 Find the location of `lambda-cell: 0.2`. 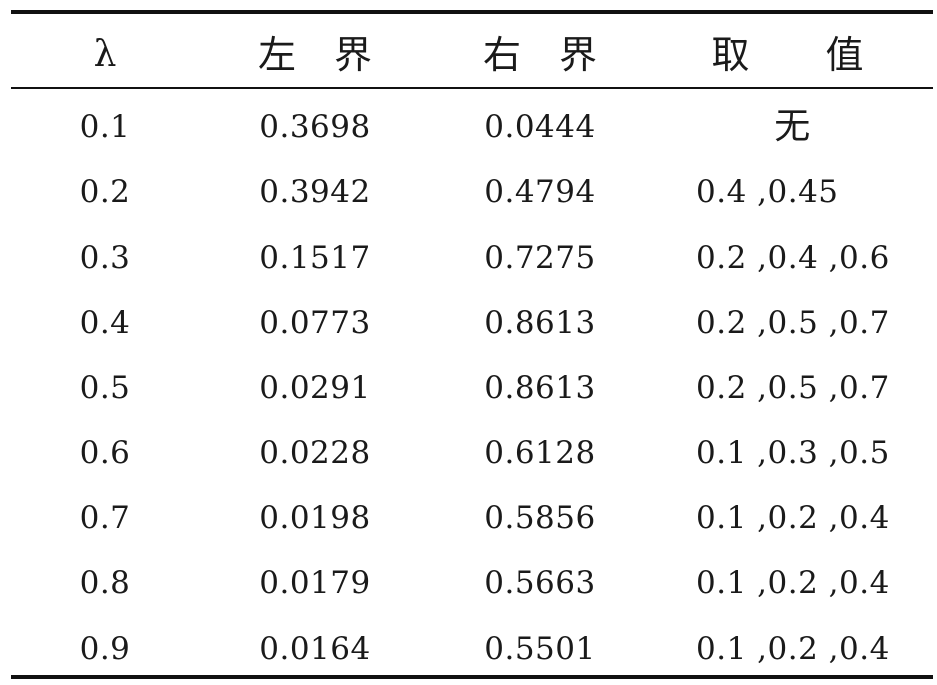

lambda-cell: 0.2 is located at coordinates (105, 192).